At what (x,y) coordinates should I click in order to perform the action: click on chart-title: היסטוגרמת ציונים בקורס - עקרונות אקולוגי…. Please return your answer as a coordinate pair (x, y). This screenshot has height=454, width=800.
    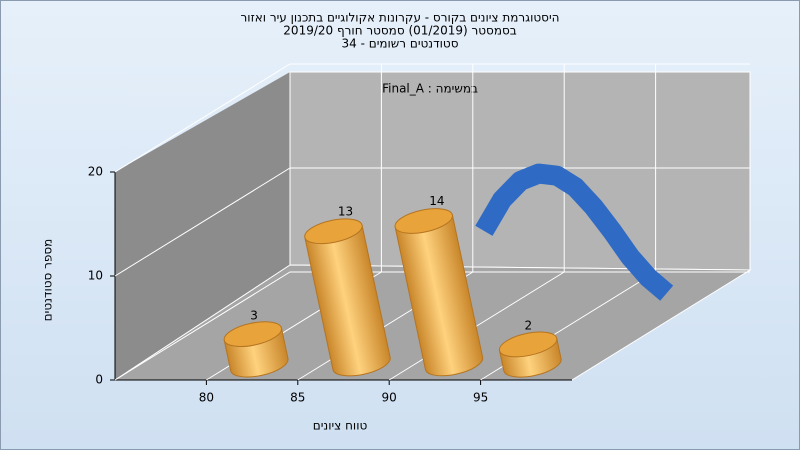
    Looking at the image, I should click on (400, 18).